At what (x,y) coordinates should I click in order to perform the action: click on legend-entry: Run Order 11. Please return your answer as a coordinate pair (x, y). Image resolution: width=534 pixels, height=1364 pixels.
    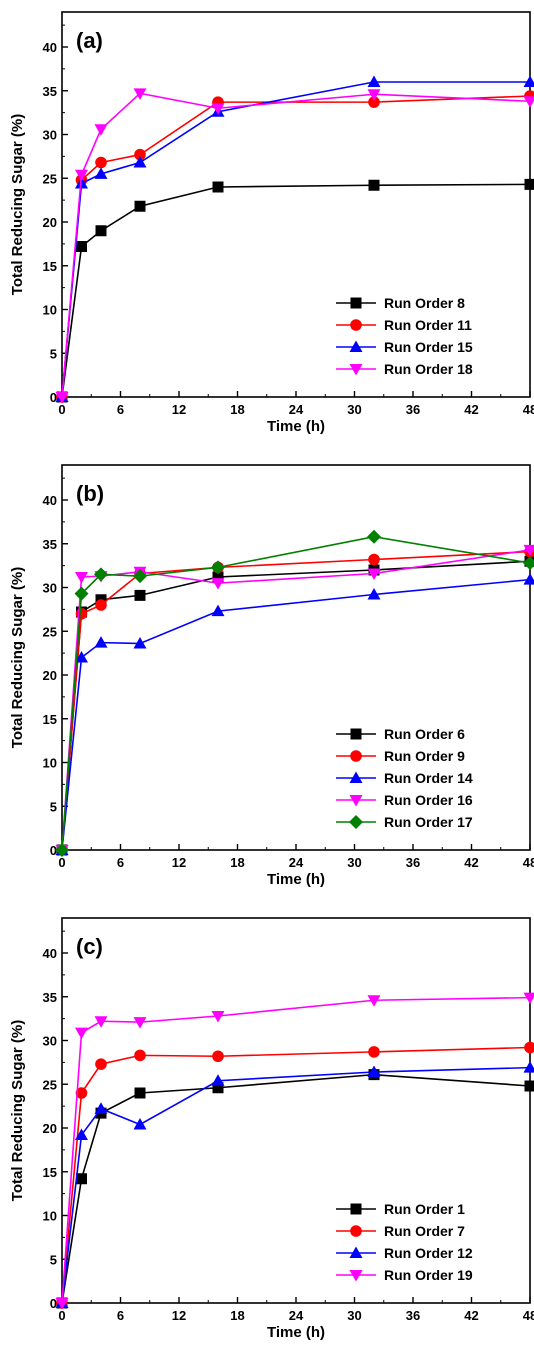
    Looking at the image, I should click on (428, 325).